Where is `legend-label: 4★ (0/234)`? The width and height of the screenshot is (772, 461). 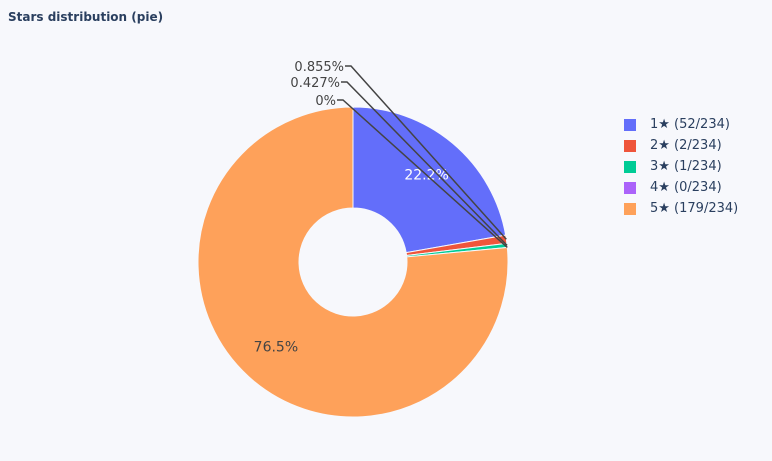 legend-label: 4★ (0/234) is located at coordinates (686, 187).